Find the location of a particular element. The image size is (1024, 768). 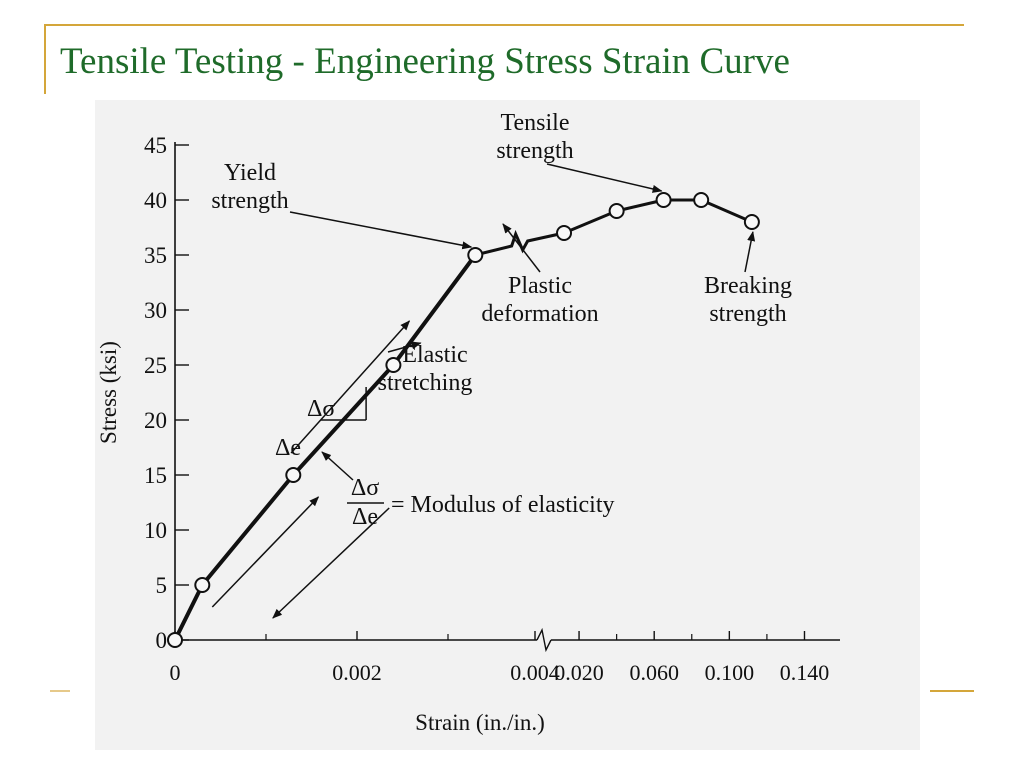

elastic-arrow is located at coordinates (404, 347).